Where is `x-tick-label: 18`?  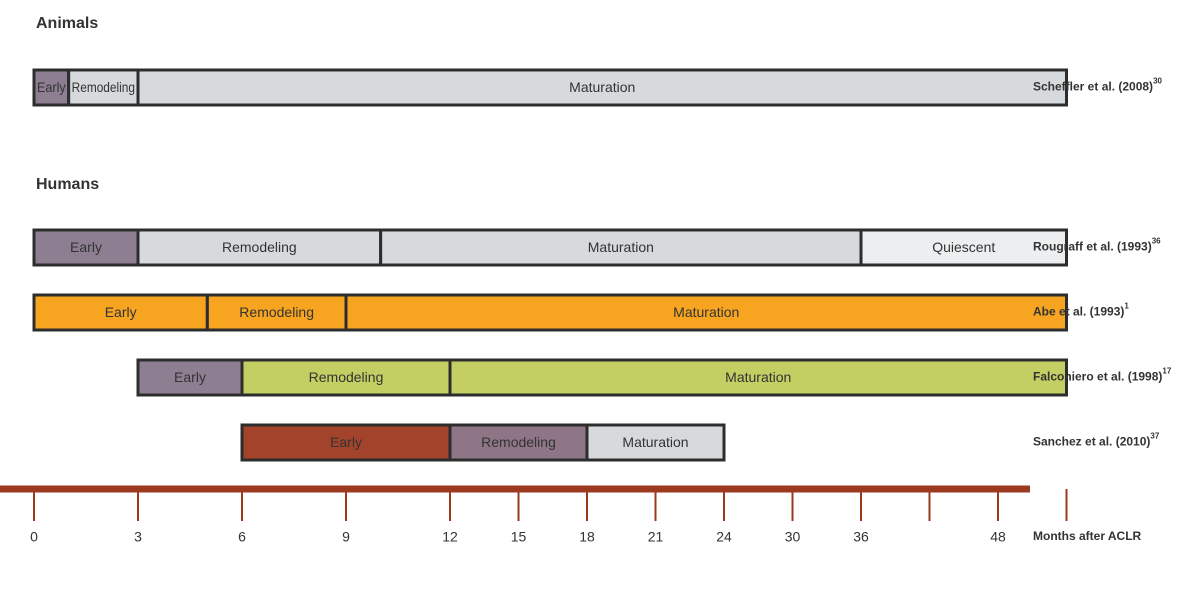 x-tick-label: 18 is located at coordinates (587, 537).